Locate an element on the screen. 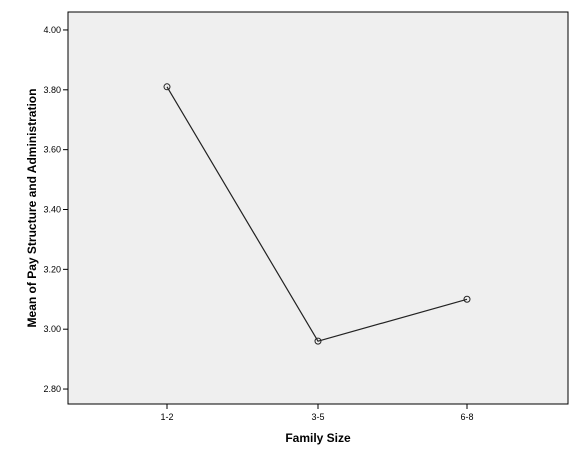  y-tick-label: 3.00 is located at coordinates (52, 329).